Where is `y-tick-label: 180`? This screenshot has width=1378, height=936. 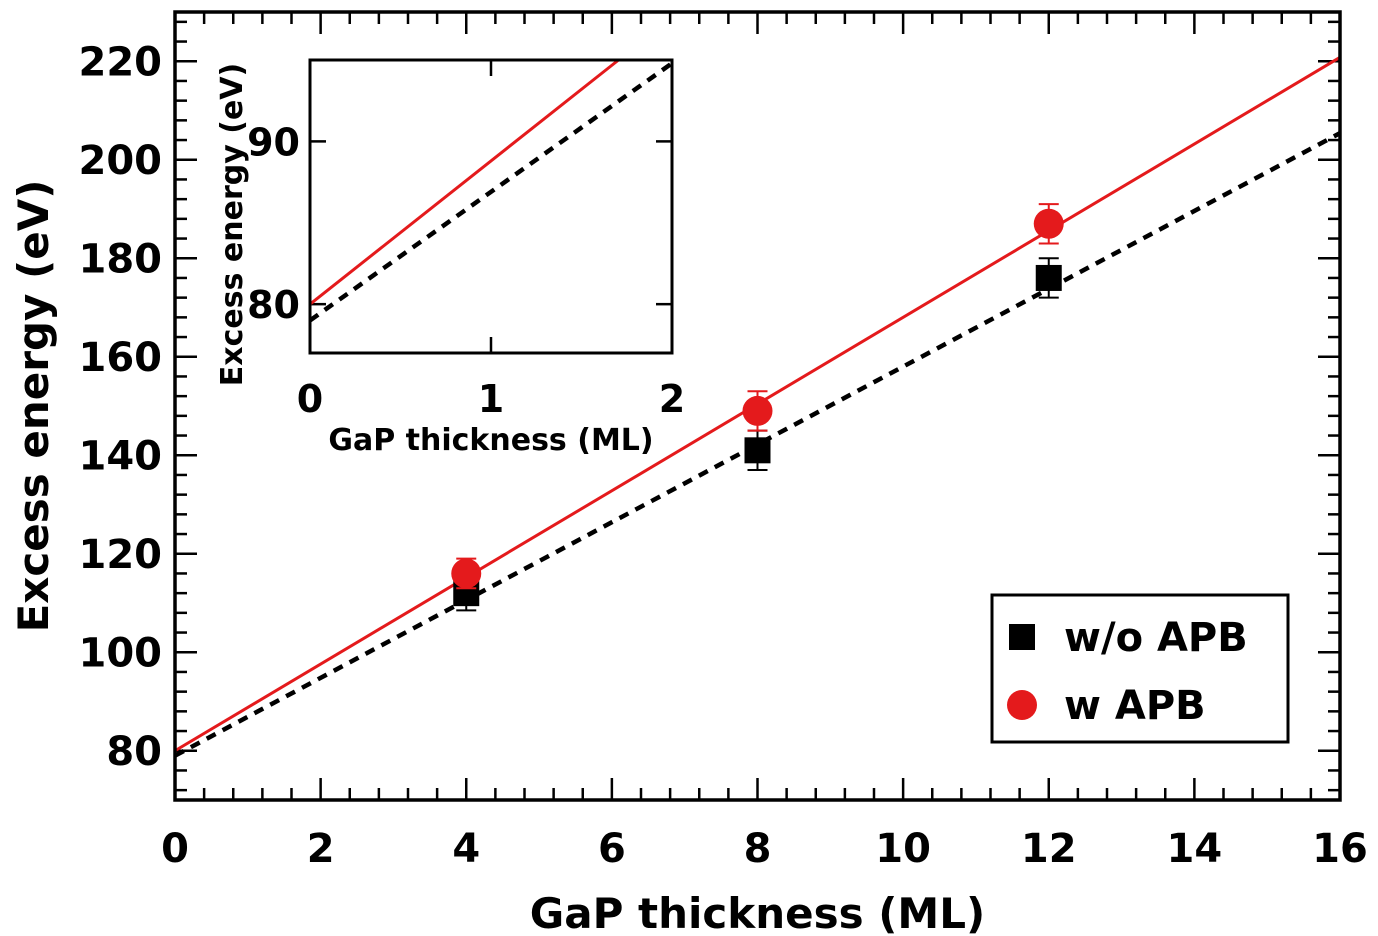 y-tick-label: 180 is located at coordinates (121, 259).